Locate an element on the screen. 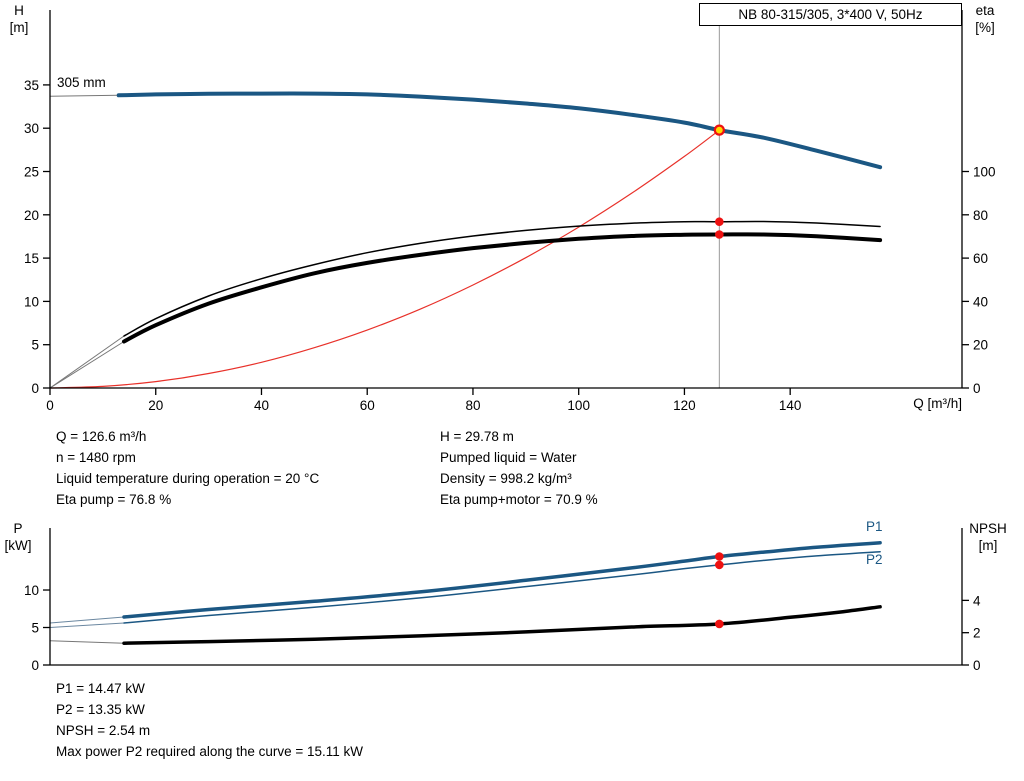 The width and height of the screenshot is (1024, 781). npsh-curve-lead-in is located at coordinates (87, 642).